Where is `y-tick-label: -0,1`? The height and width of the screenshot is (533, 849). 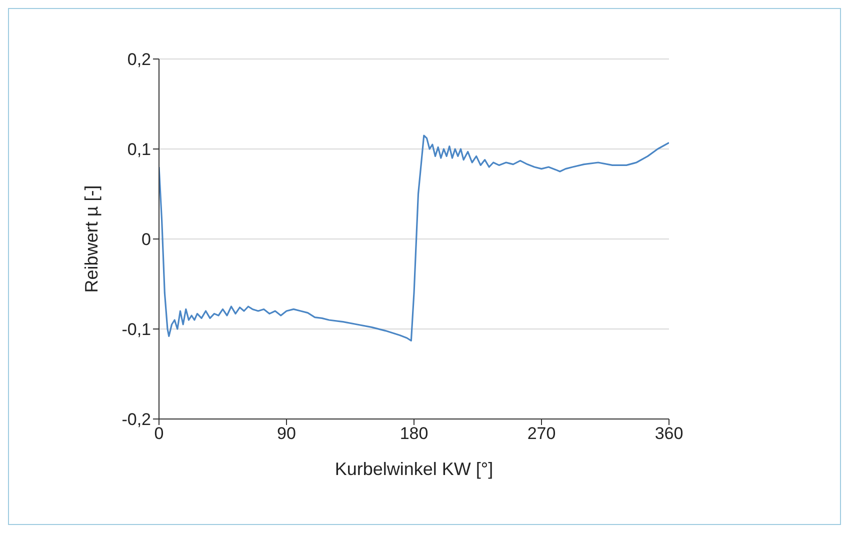 y-tick-label: -0,1 is located at coordinates (136, 330).